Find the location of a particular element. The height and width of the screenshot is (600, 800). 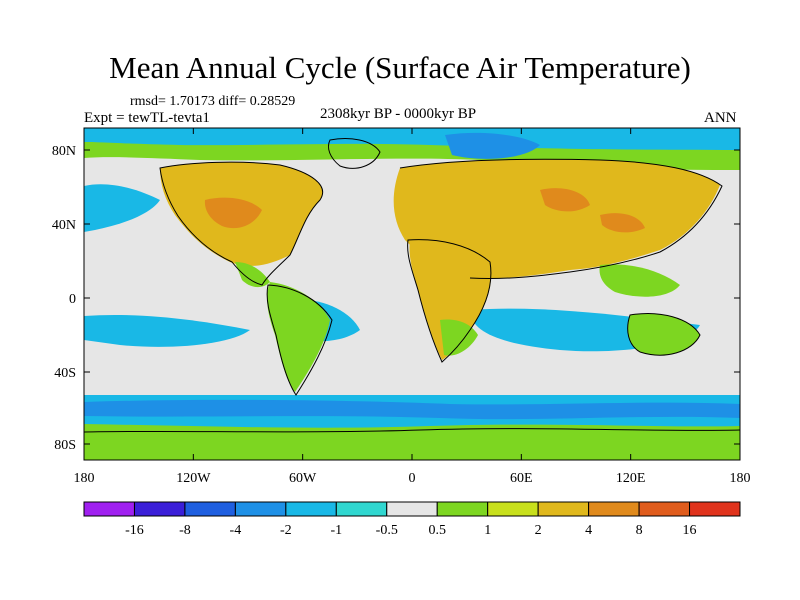

experiment-label: Expt = tewTL-tevta1 is located at coordinates (147, 118).